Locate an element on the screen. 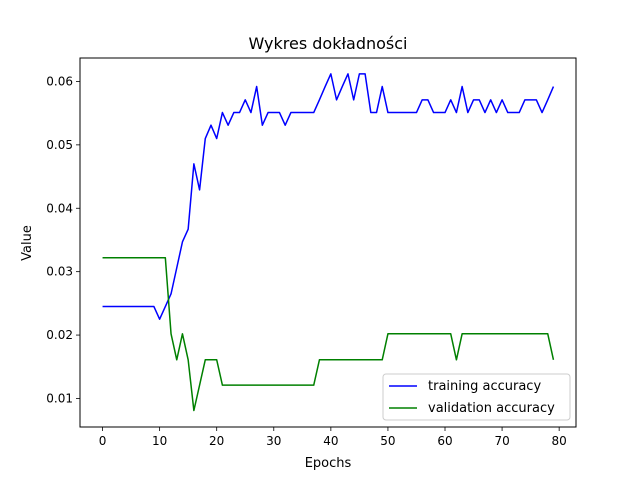 Image resolution: width=640 pixels, height=480 pixels. legend-label: validation accuracy is located at coordinates (491, 408).